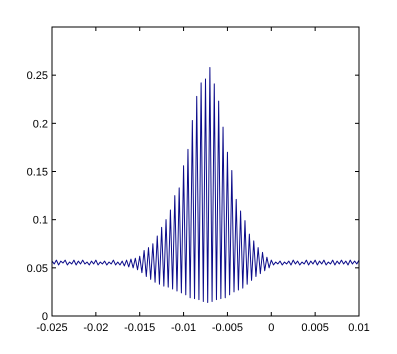 The width and height of the screenshot is (397, 354). Describe the element at coordinates (95, 328) in the screenshot. I see `x-tick-label: -0.02` at that location.